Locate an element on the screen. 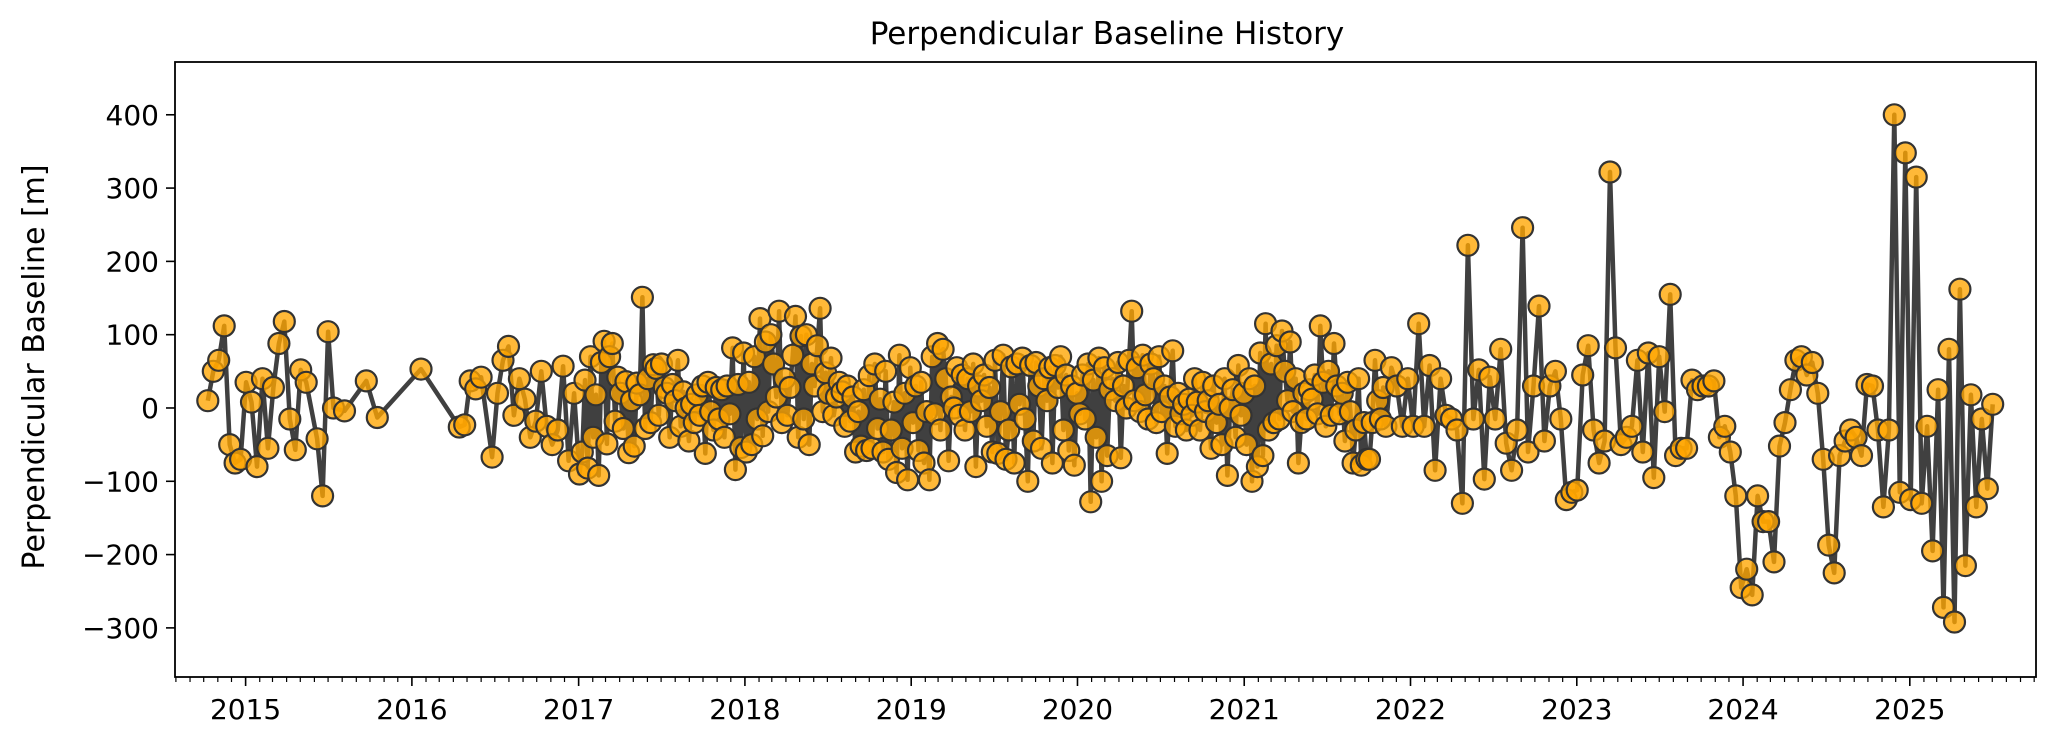 The height and width of the screenshot is (750, 2055). x-tick-label: 2018 is located at coordinates (744, 709).